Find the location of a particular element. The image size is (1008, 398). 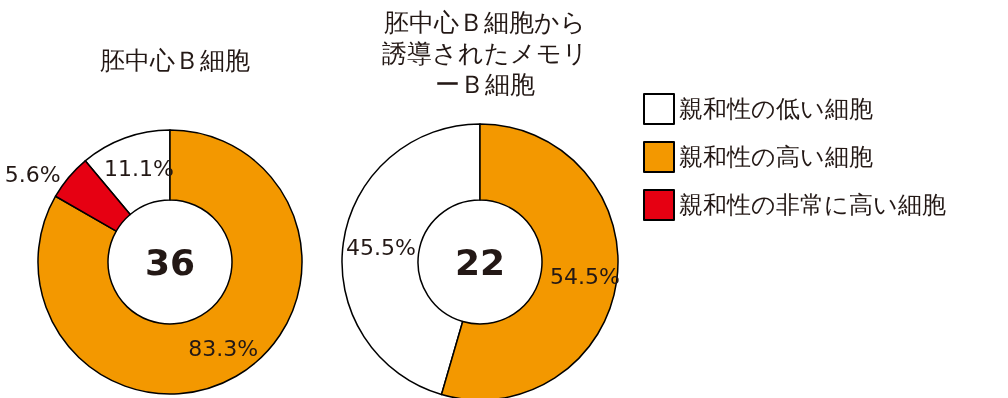

text: 36 is located at coordinates (170, 262).